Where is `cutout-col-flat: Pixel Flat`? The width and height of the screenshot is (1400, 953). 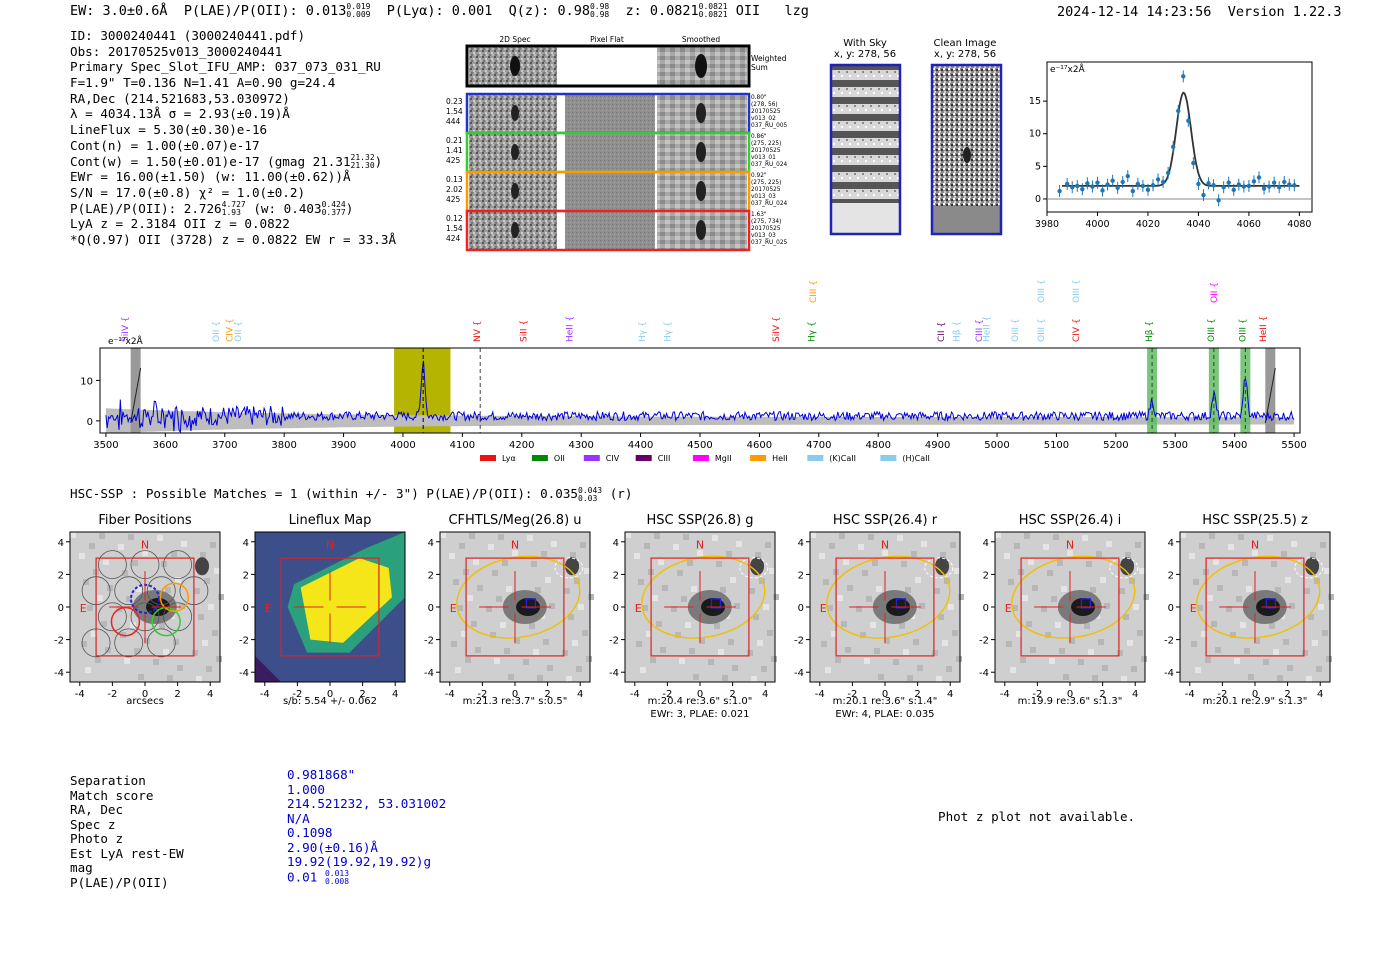
cutout-col-flat: Pixel Flat is located at coordinates (607, 39).